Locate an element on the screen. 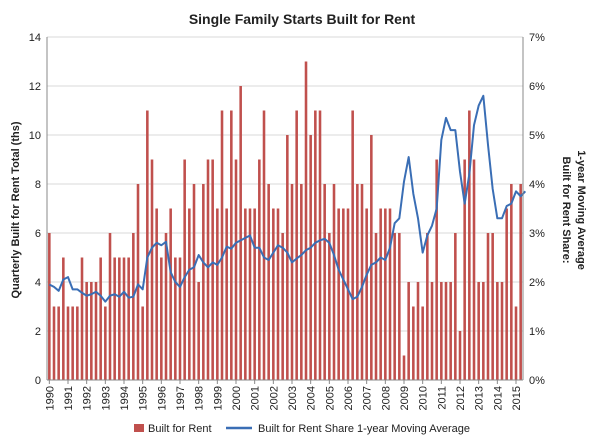 The width and height of the screenshot is (589, 442). y-left-tick-label: 2 is located at coordinates (38, 332).